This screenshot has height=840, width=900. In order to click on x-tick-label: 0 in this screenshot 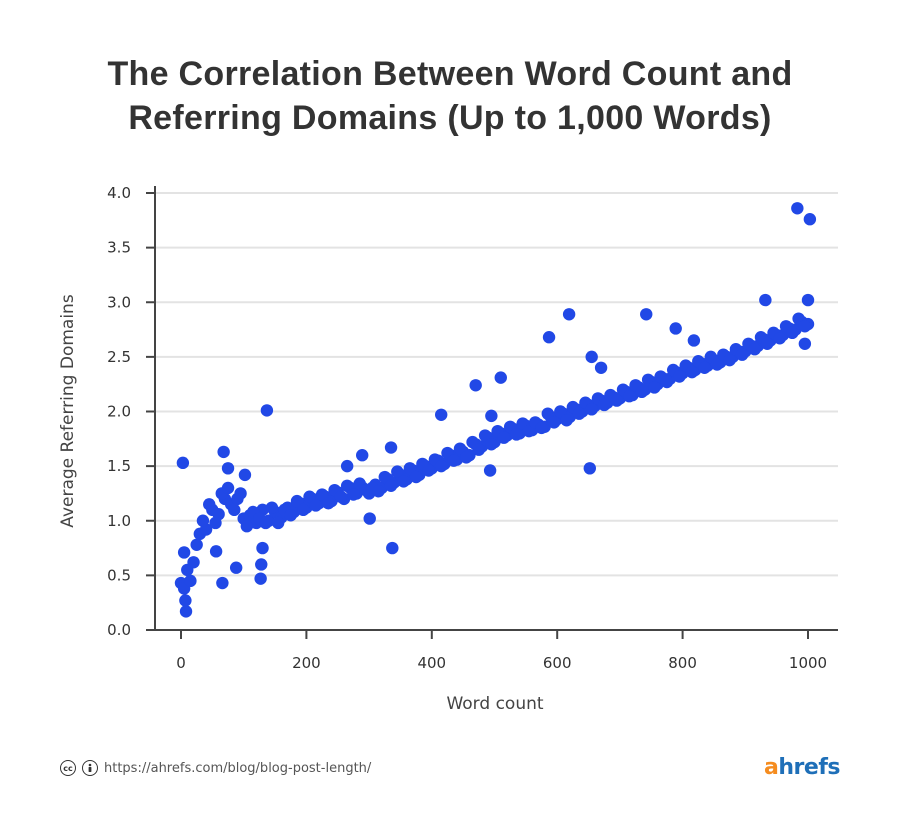, I will do `click(181, 663)`.